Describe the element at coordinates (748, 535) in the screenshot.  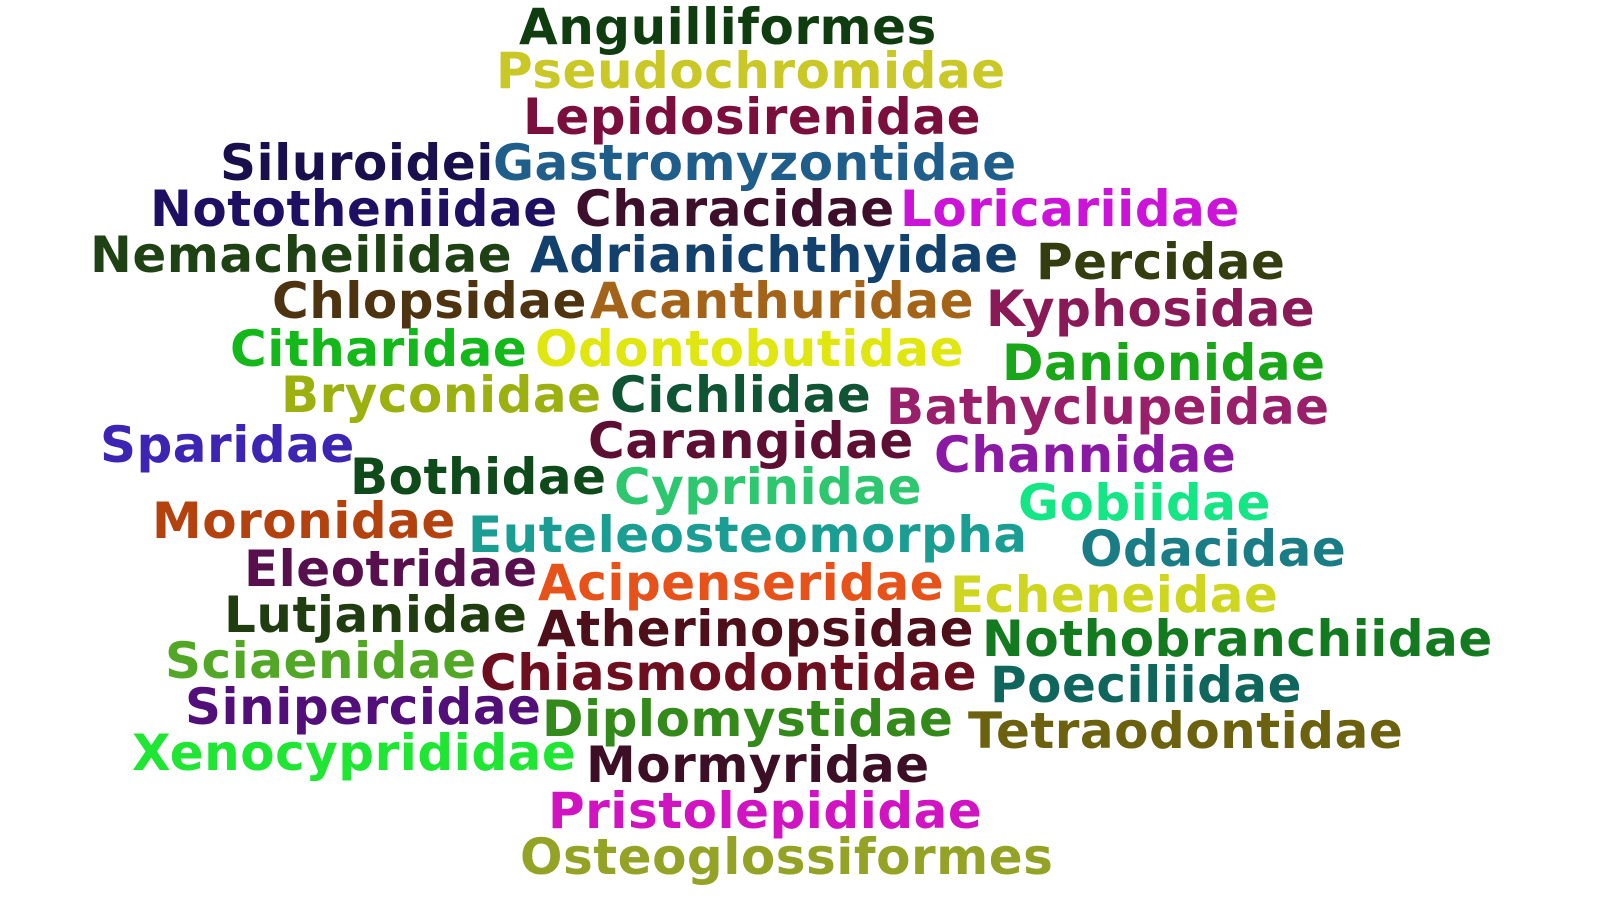
I see `word-euteleosteomorpha: Euteleosteomorpha` at that location.